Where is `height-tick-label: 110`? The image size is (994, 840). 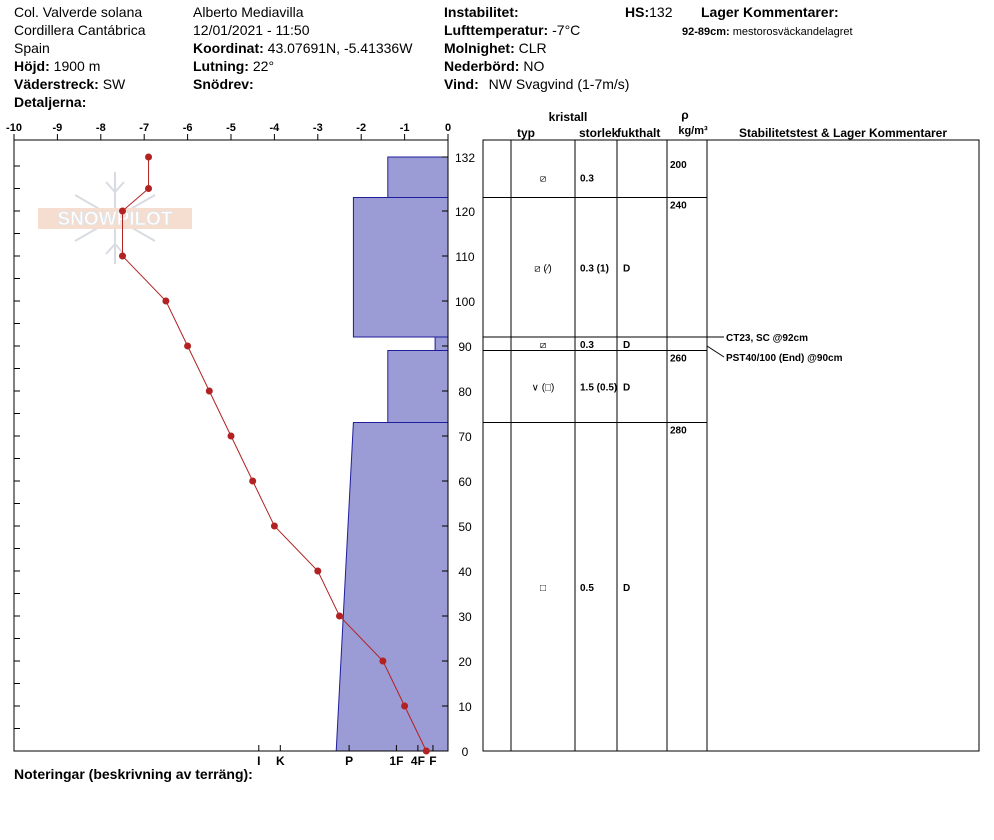
height-tick-label: 110 is located at coordinates (464, 257).